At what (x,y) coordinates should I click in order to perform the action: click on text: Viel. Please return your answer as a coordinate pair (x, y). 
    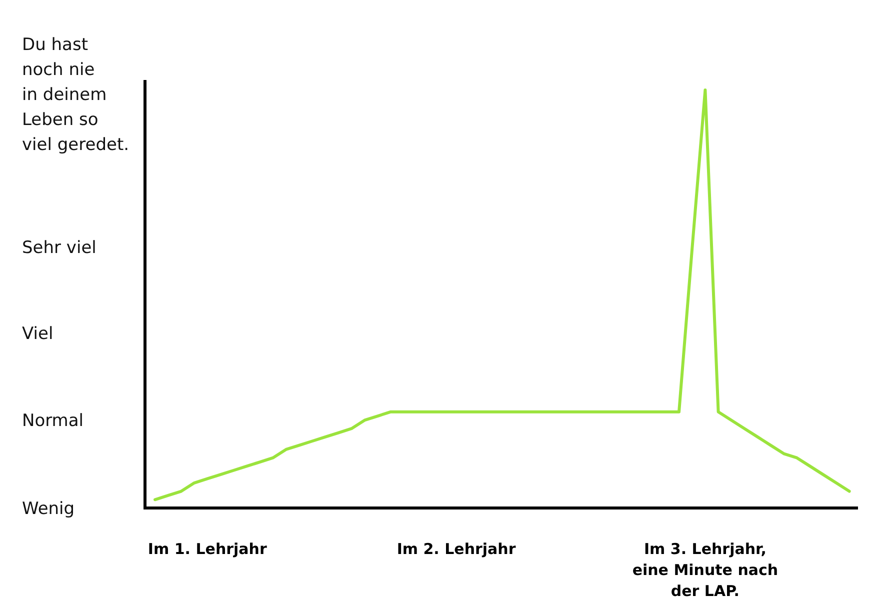
    Looking at the image, I should click on (38, 334).